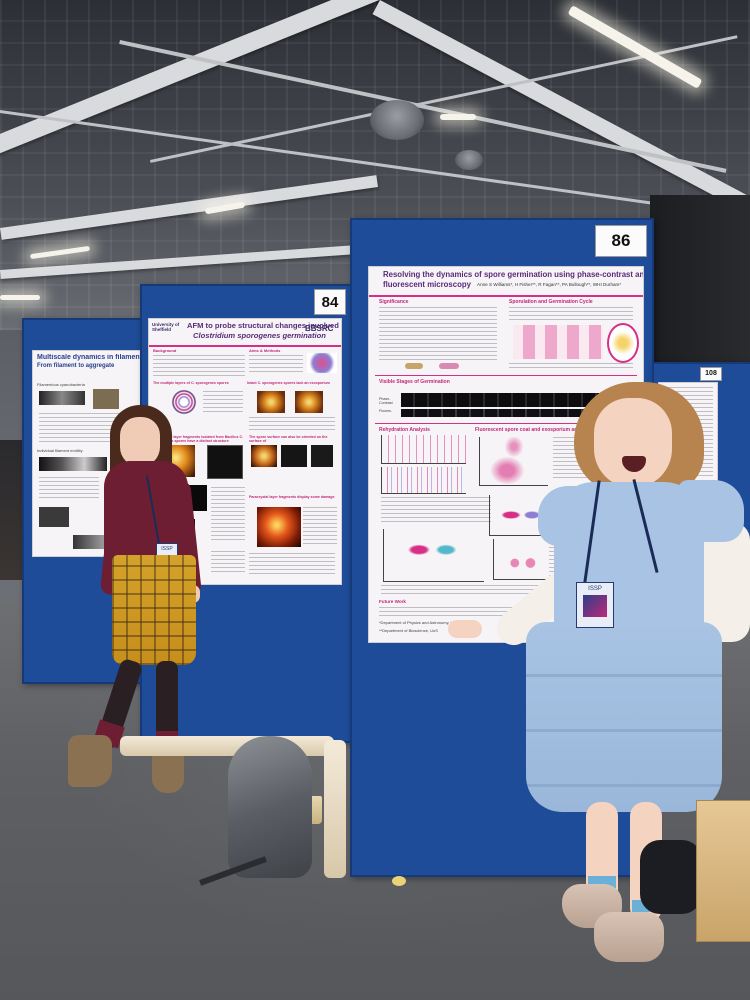 The height and width of the screenshot is (1000, 750). Describe the element at coordinates (385, 411) in the screenshot. I see `poster-86-stage-label: Fluores.` at that location.